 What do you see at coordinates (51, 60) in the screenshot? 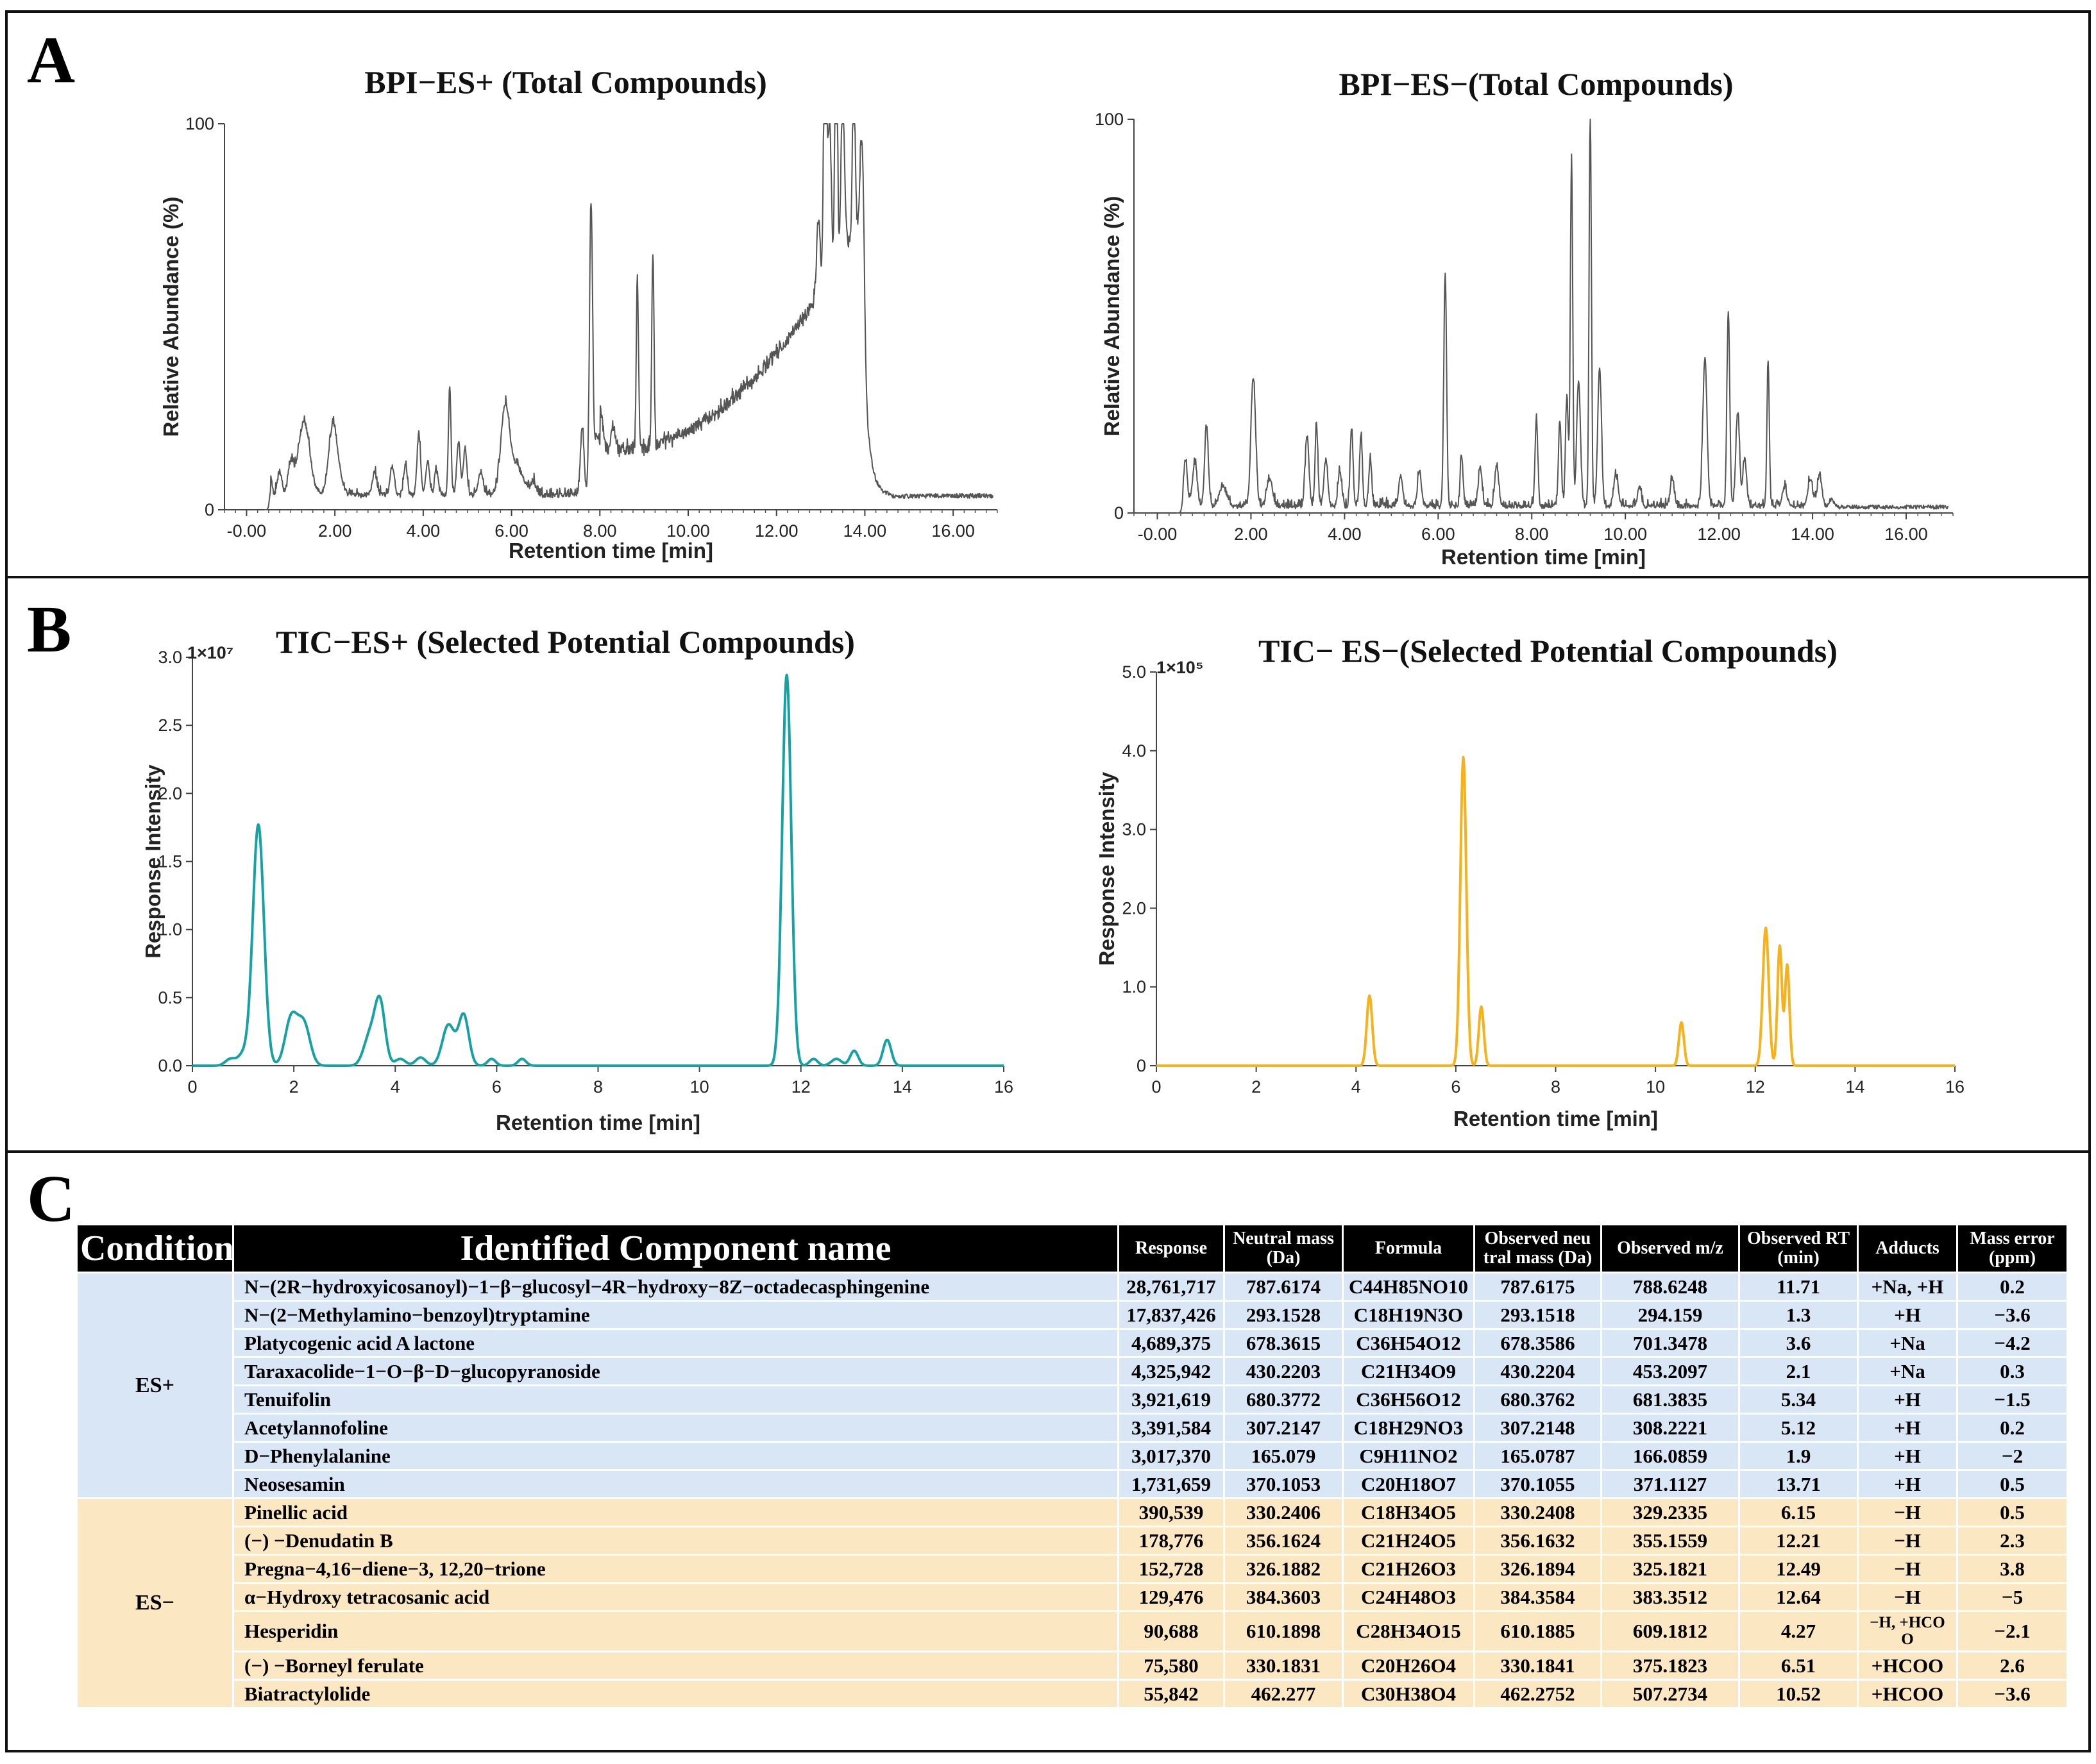
I see `panel-label-a: A` at bounding box center [51, 60].